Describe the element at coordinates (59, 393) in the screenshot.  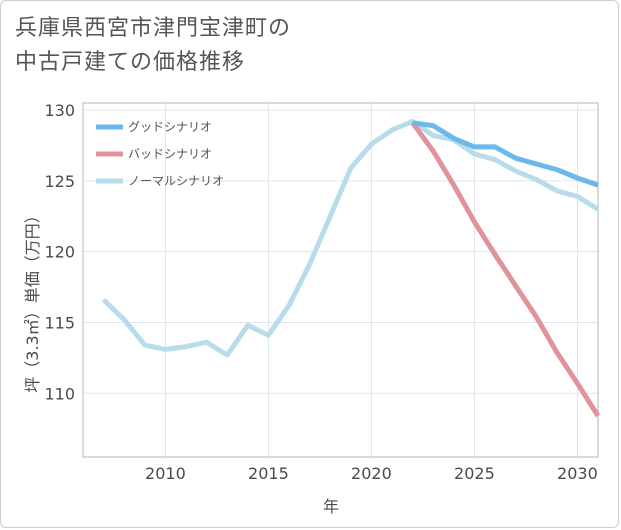
I see `y-tick-label-110: 110` at that location.